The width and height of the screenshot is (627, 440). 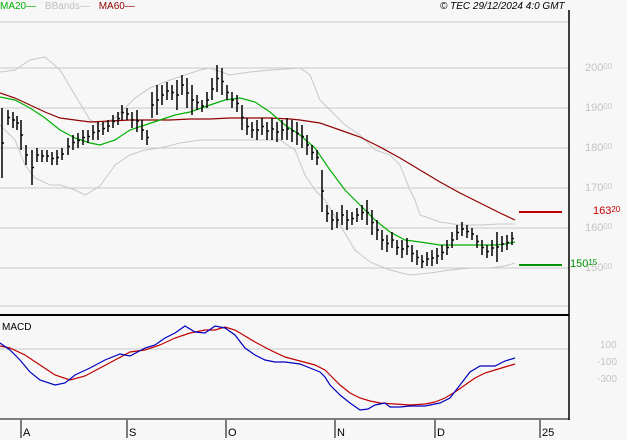 I want to click on x-ticks, so click(x=280, y=429).